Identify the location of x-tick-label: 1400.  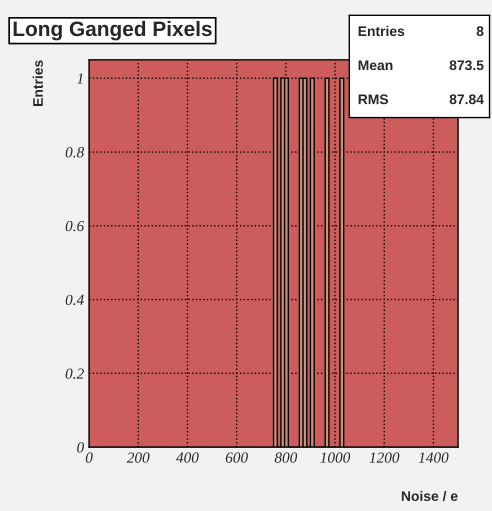
(433, 457).